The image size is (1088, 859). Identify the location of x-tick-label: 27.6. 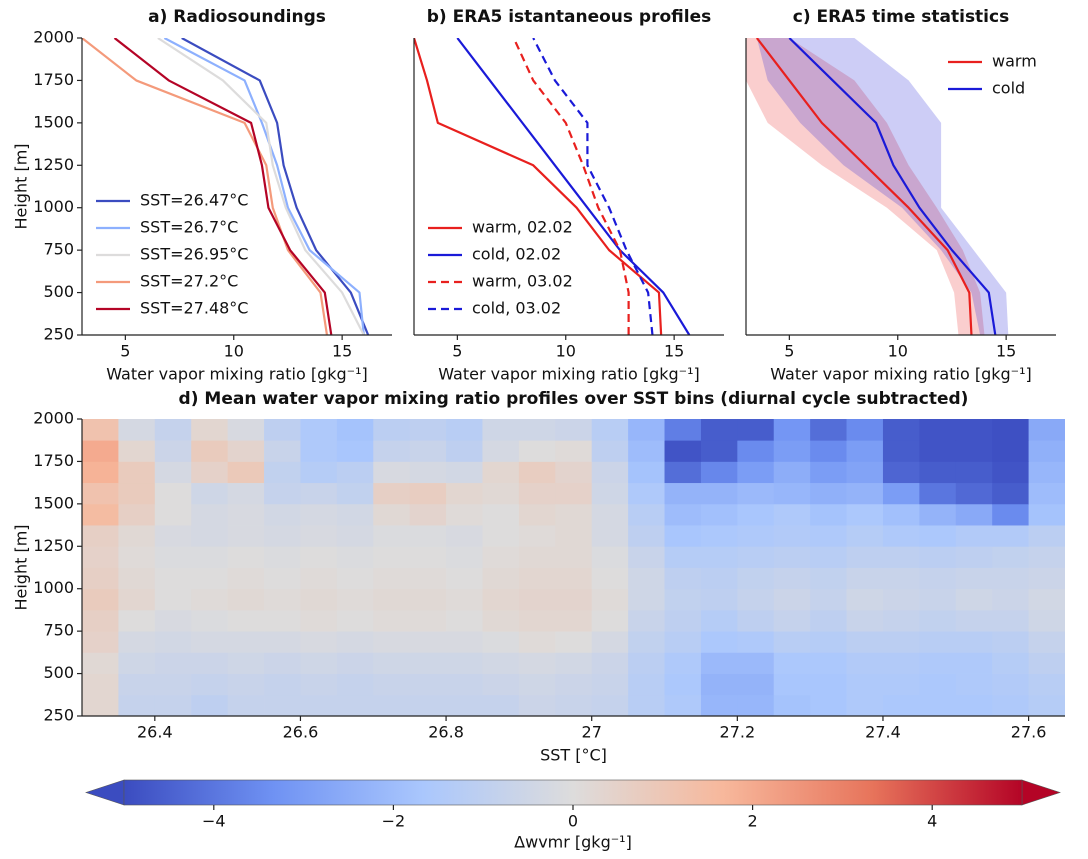
(1029, 732).